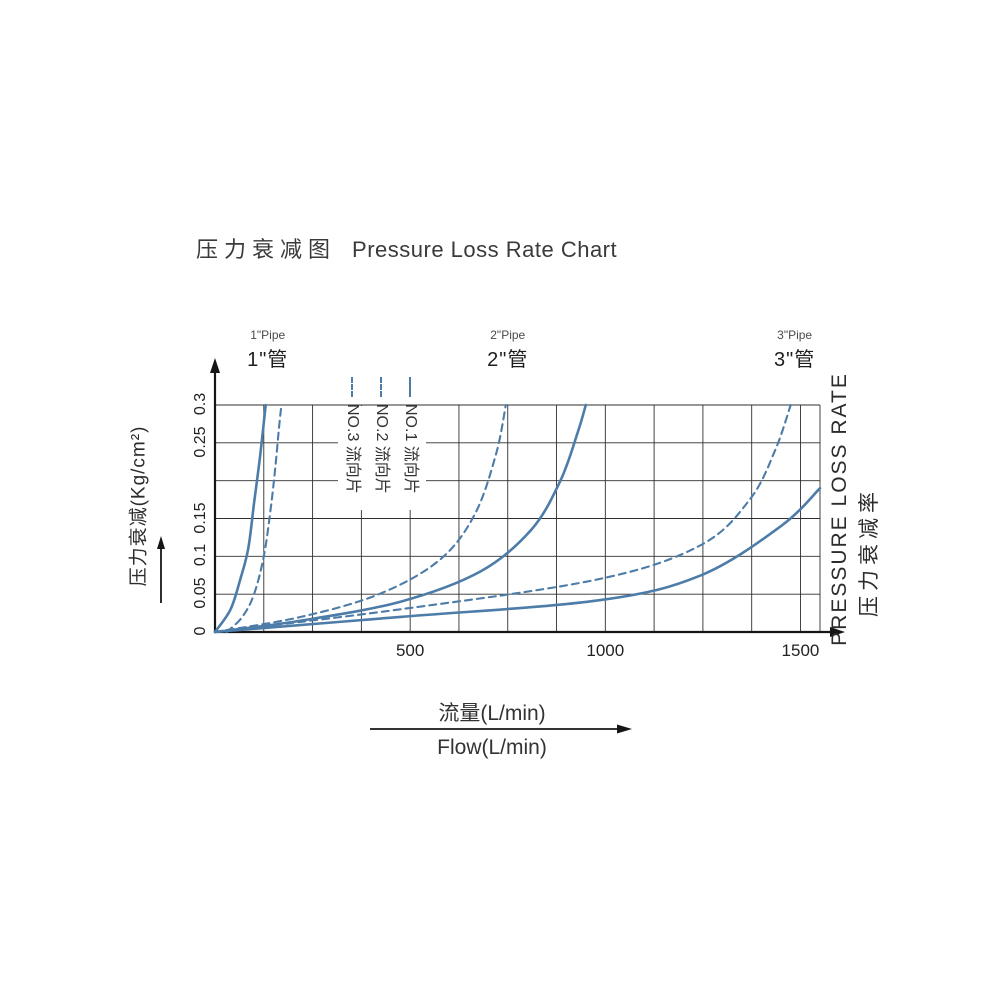 The image size is (1001, 1001). Describe the element at coordinates (839, 509) in the screenshot. I see `right-axis-title-en: PRESSURE LOSS RATE` at that location.